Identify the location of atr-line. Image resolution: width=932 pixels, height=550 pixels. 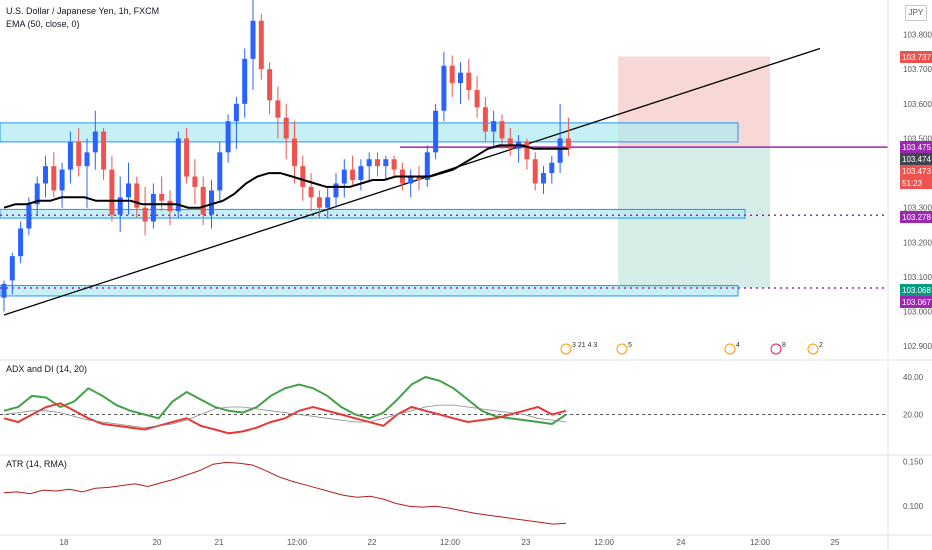
(285, 493).